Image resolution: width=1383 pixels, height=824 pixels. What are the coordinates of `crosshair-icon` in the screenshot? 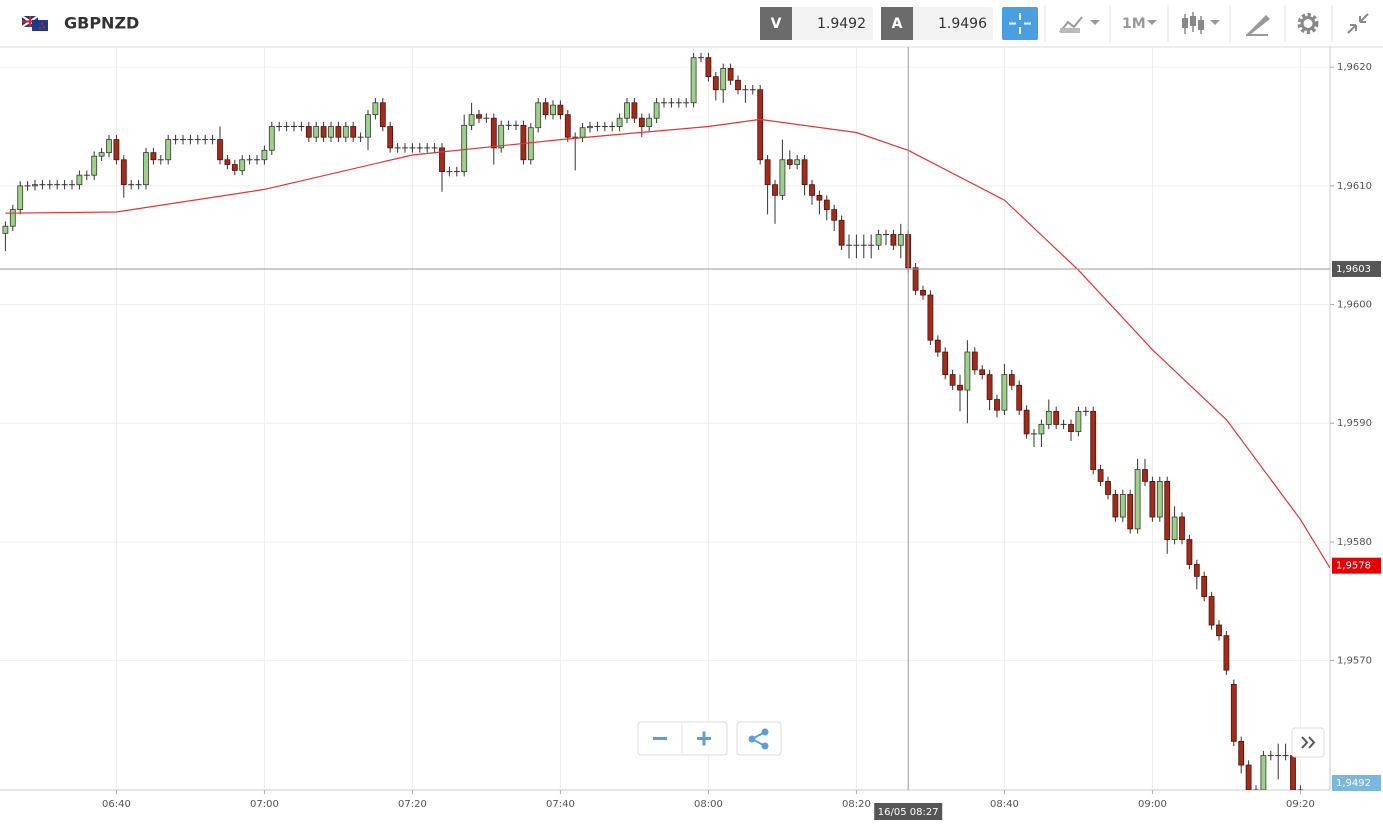 It's located at (1020, 23).